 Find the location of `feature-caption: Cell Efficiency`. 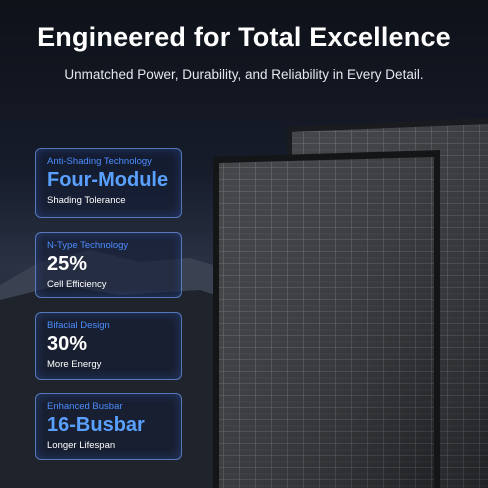

feature-caption: Cell Efficiency is located at coordinates (77, 284).